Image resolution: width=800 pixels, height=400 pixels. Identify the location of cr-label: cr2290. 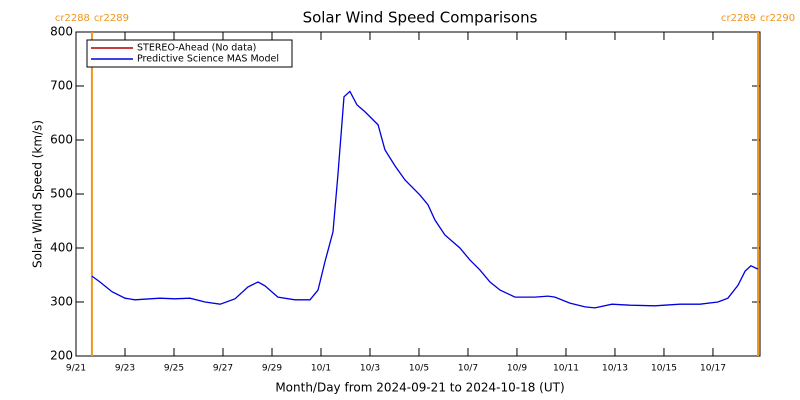
(777, 18).